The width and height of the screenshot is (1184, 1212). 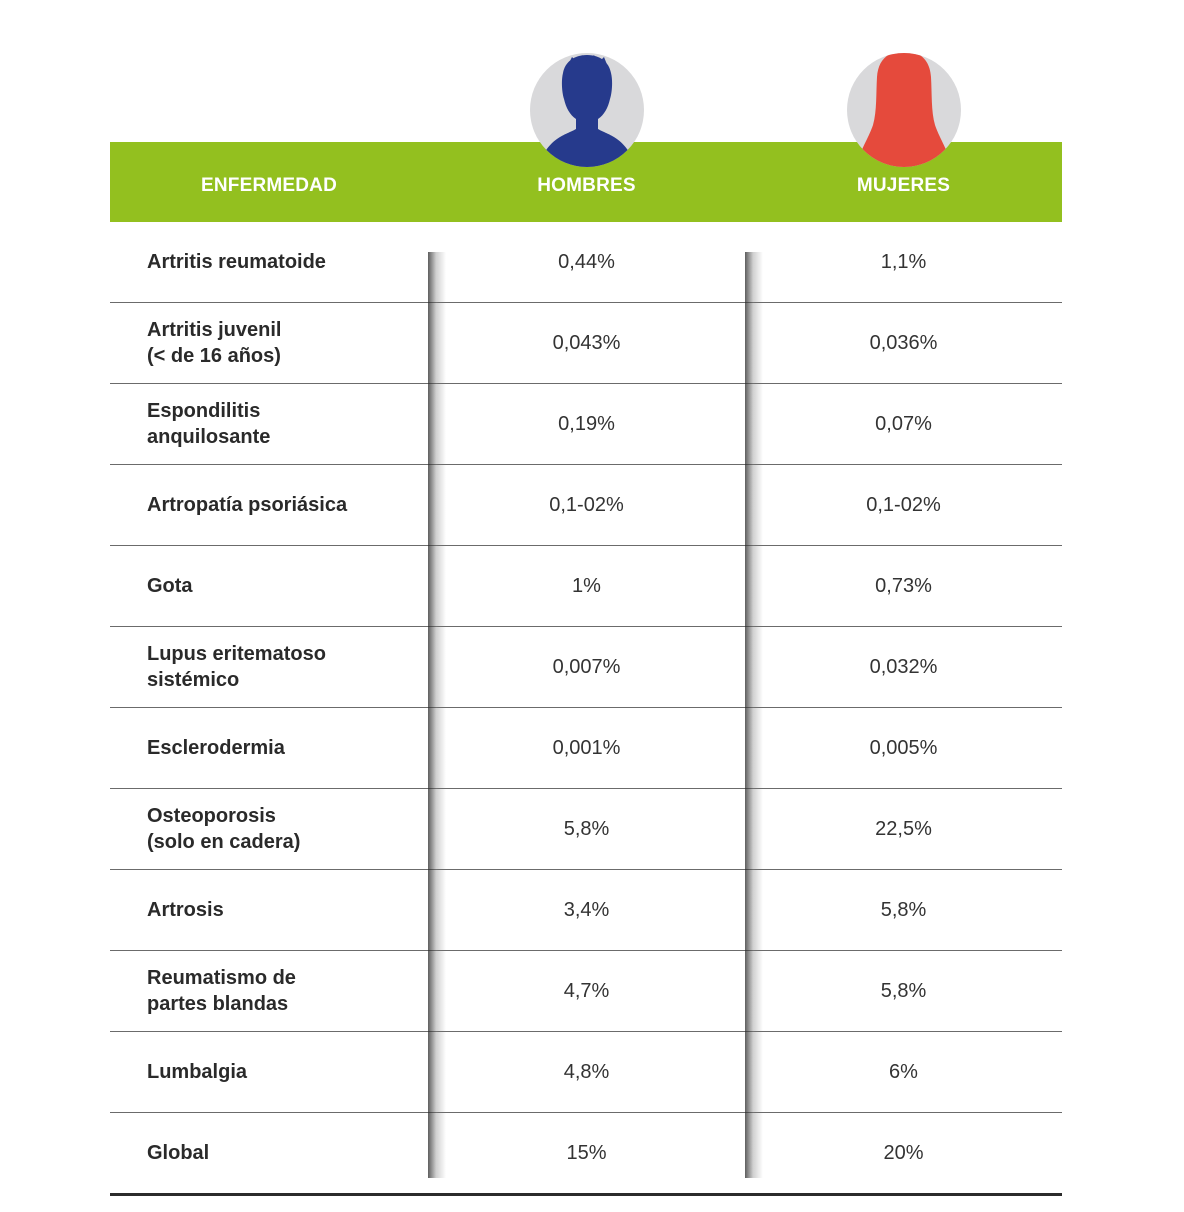 What do you see at coordinates (903, 185) in the screenshot?
I see `column-header-women: MUJERES` at bounding box center [903, 185].